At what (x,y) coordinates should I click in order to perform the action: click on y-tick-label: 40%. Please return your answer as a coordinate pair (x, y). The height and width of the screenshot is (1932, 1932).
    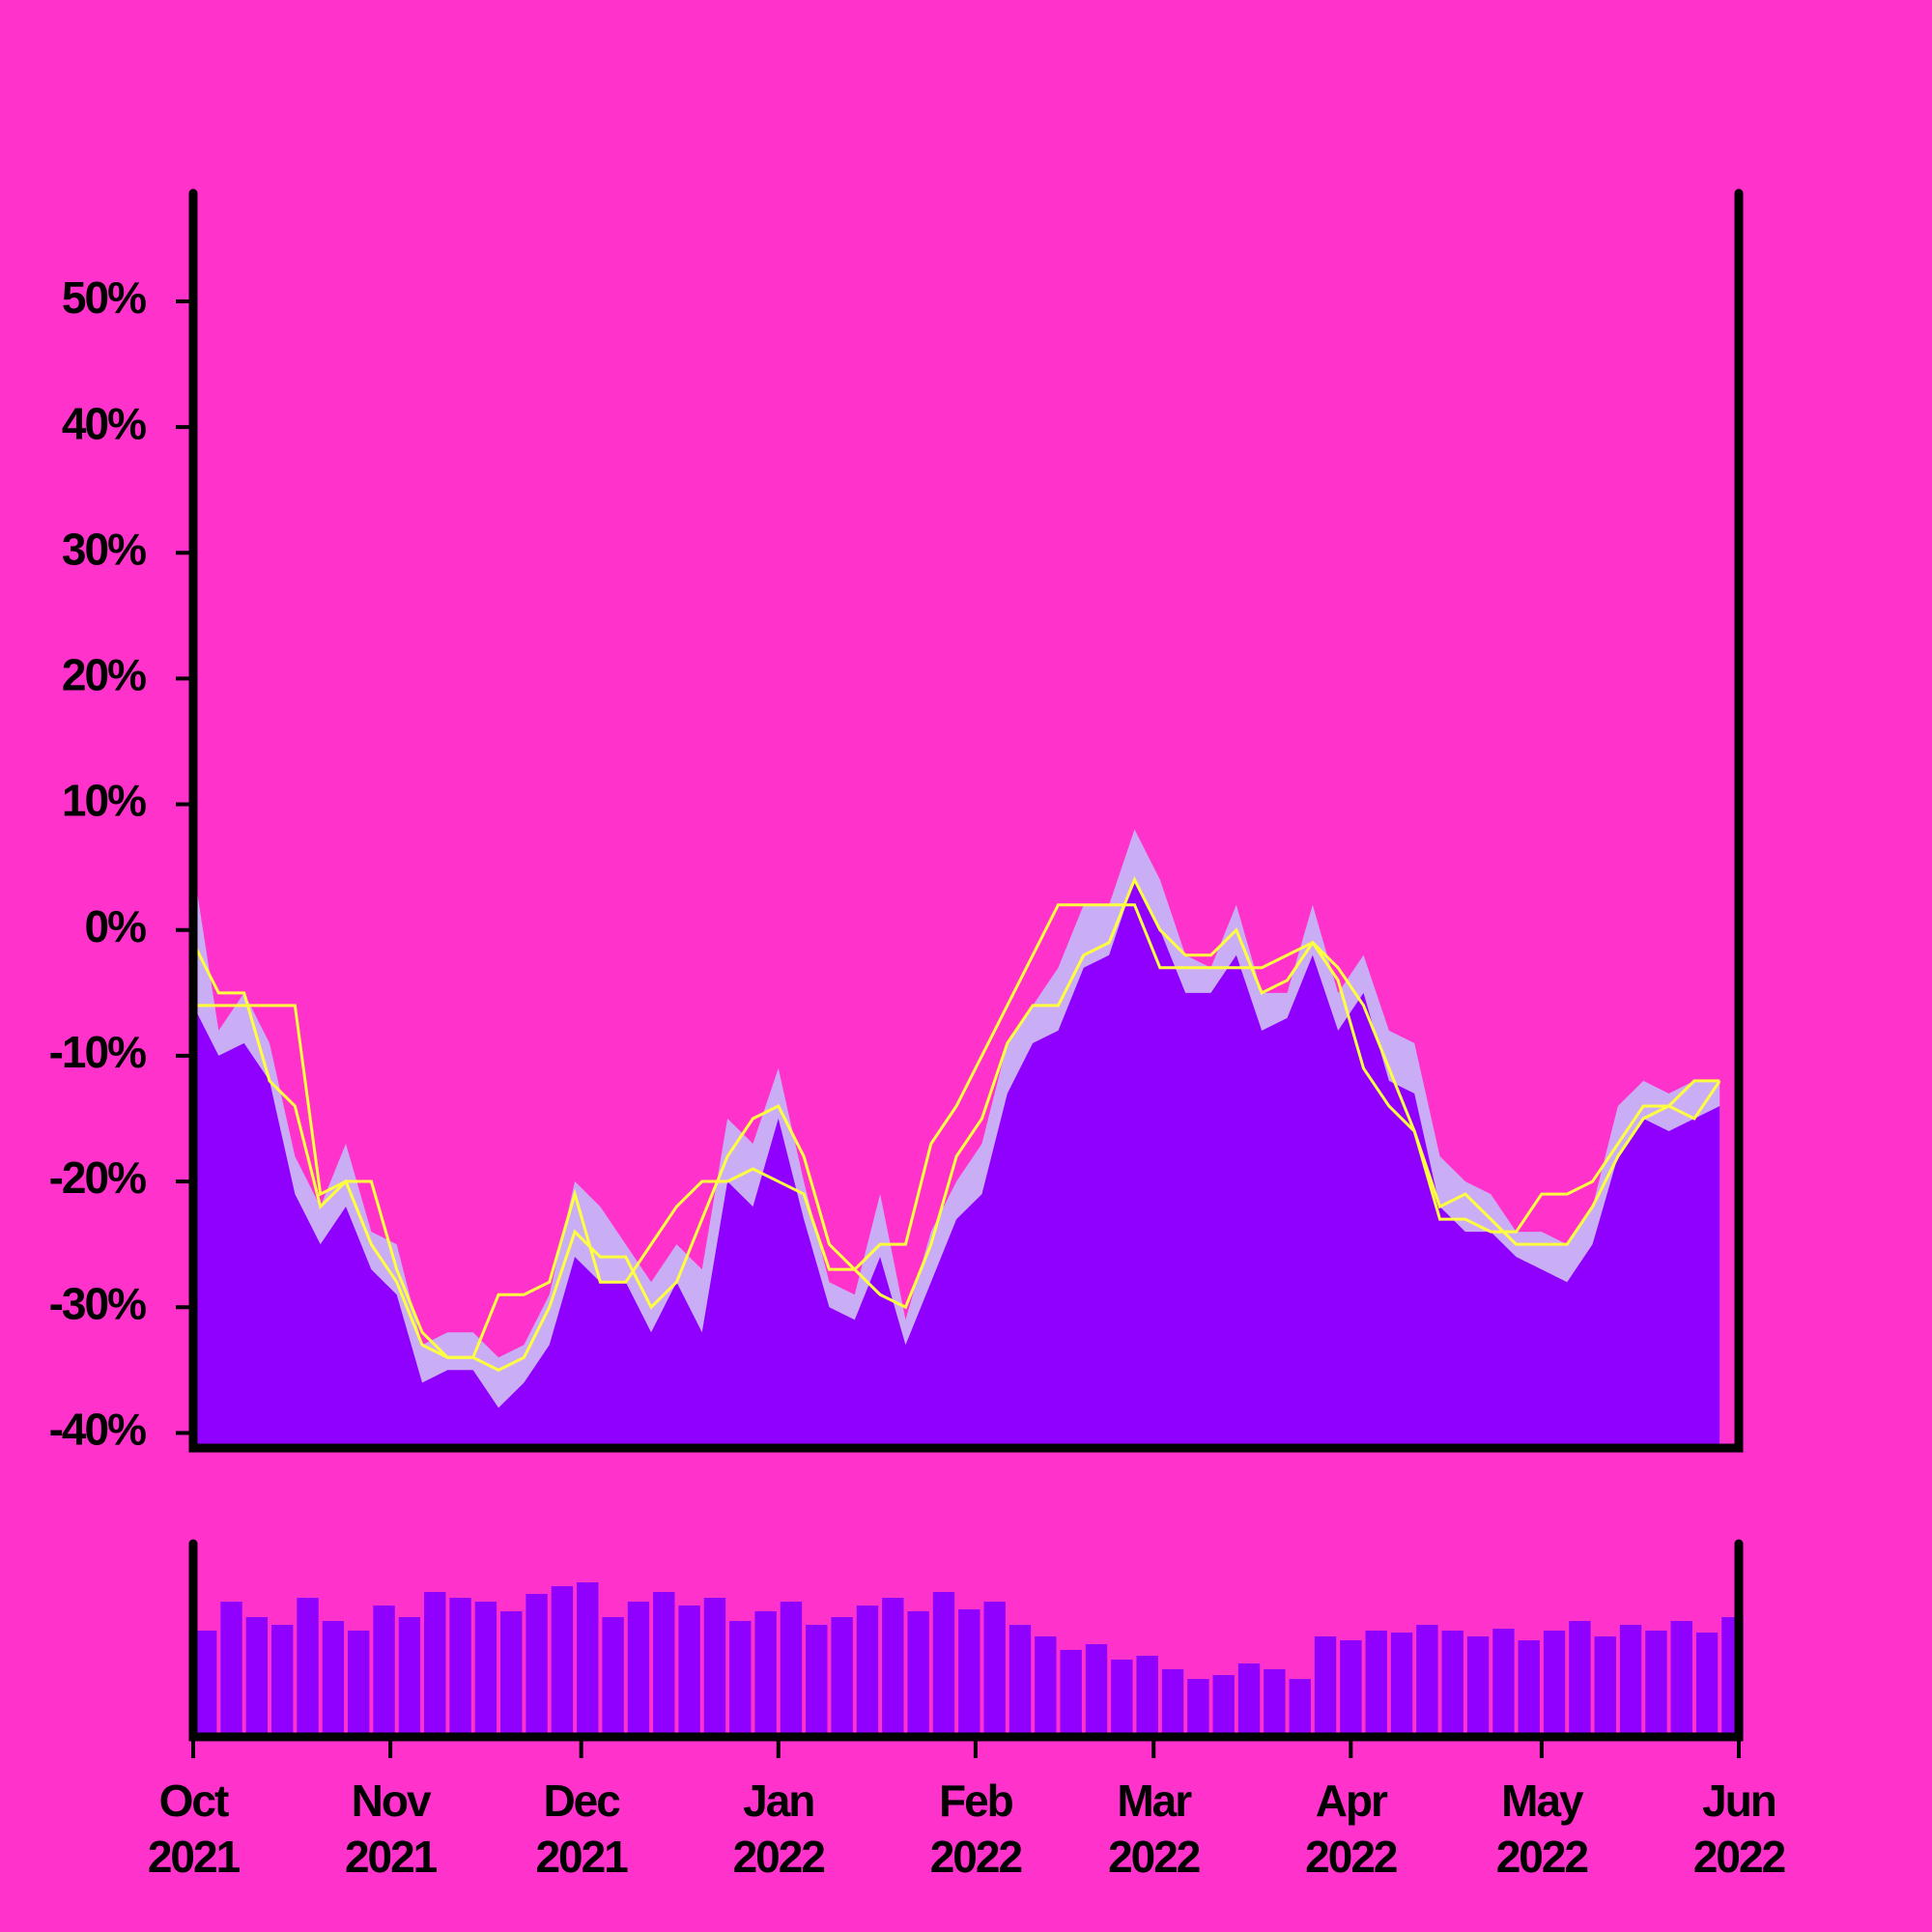
    Looking at the image, I should click on (104, 423).